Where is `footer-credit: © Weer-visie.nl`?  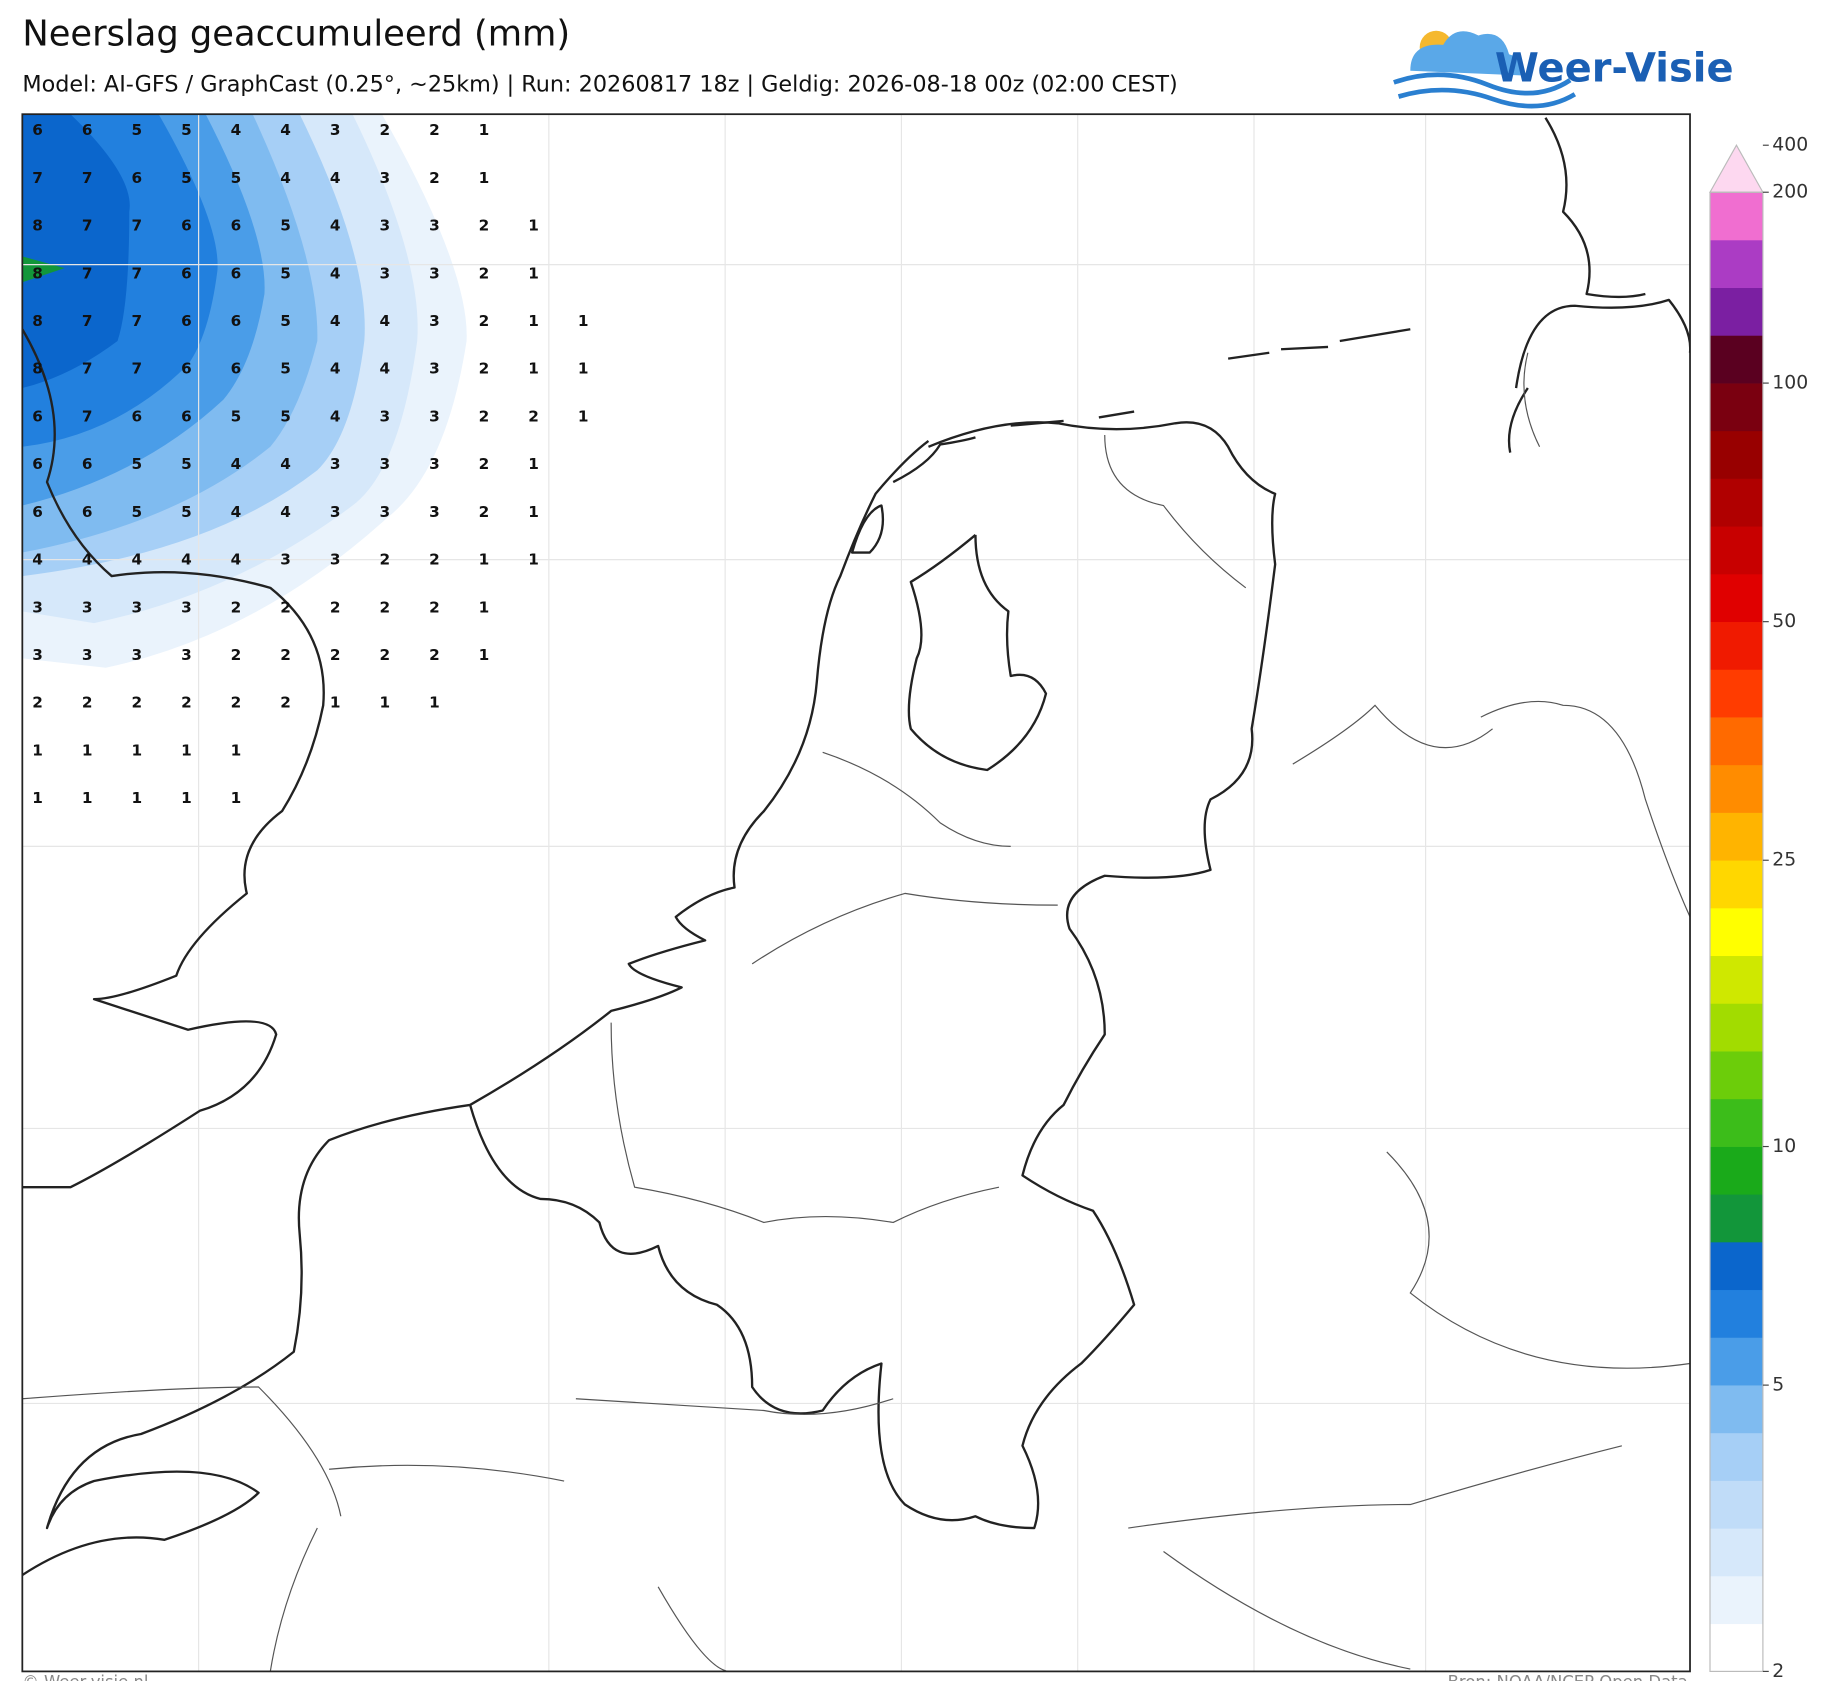
footer-credit: © Weer-visie.nl is located at coordinates (85, 1677).